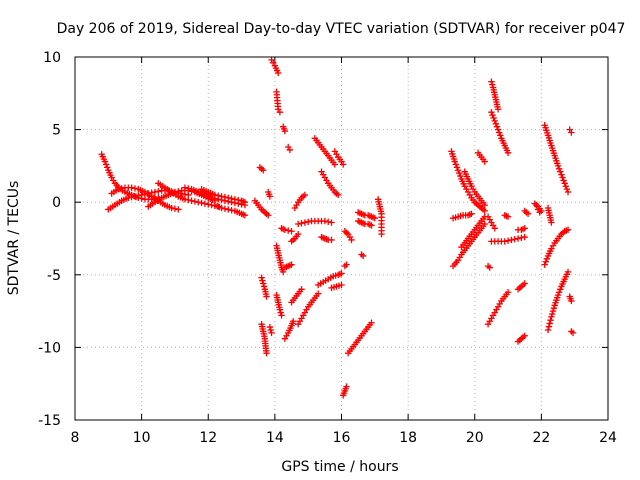  What do you see at coordinates (54, 276) in the screenshot?
I see `y-tick-label: -5` at bounding box center [54, 276].